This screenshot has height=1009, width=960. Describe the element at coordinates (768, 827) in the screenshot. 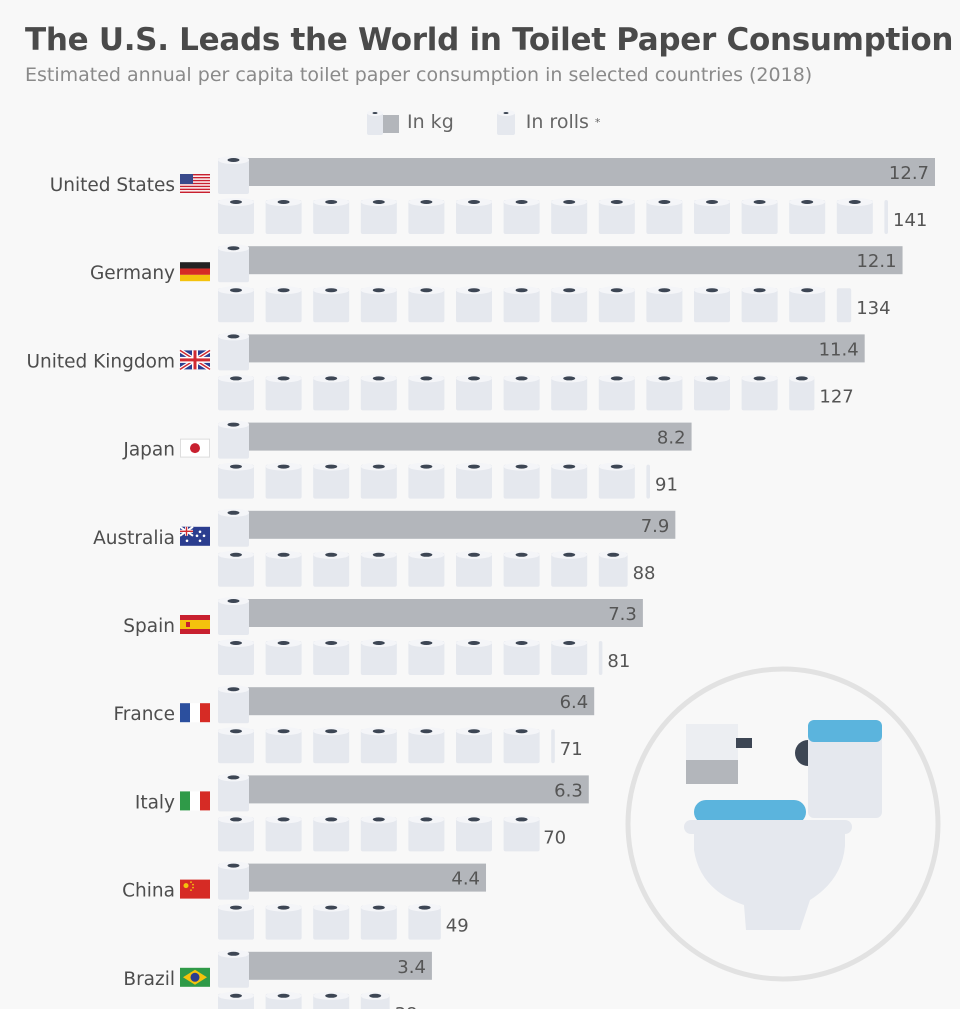

I see `toilet-seat` at that location.